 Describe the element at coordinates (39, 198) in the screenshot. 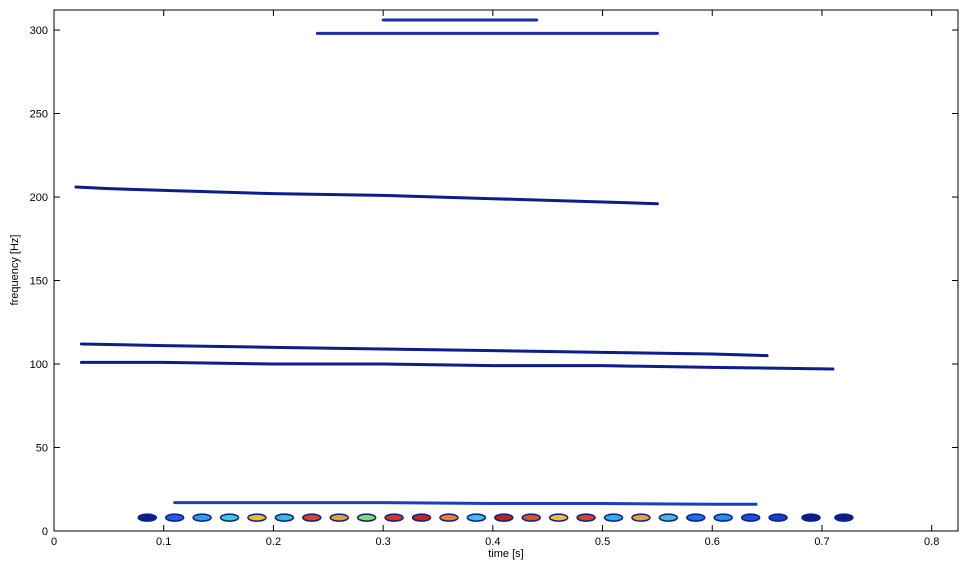

I see `y-tick-label: 200` at that location.